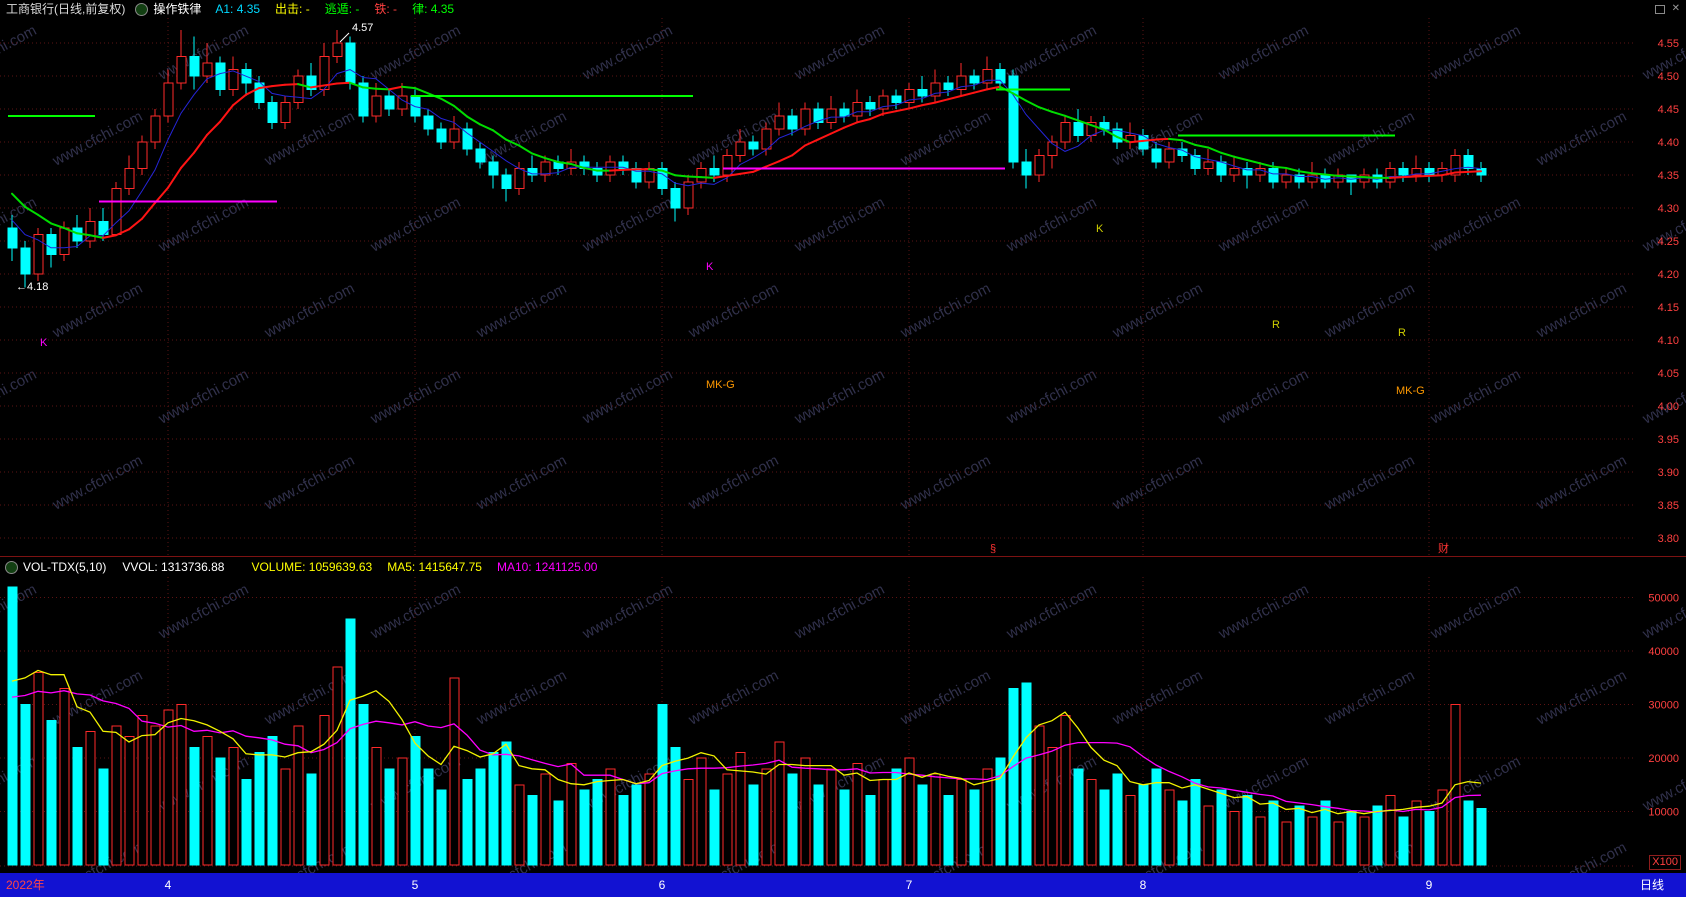 The height and width of the screenshot is (897, 1686). What do you see at coordinates (1663, 813) in the screenshot?
I see `volume-tick-label: 10000` at bounding box center [1663, 813].